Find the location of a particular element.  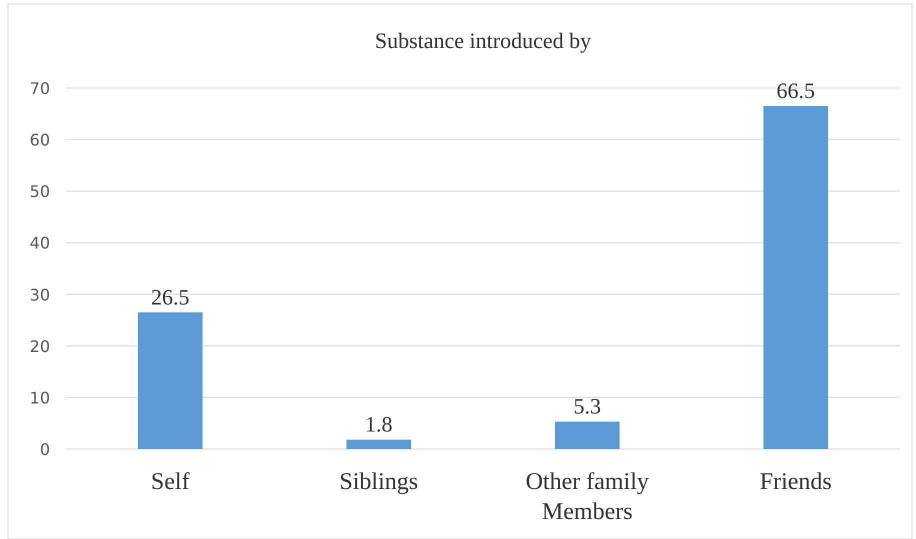

x-tick-label: Self is located at coordinates (170, 482).